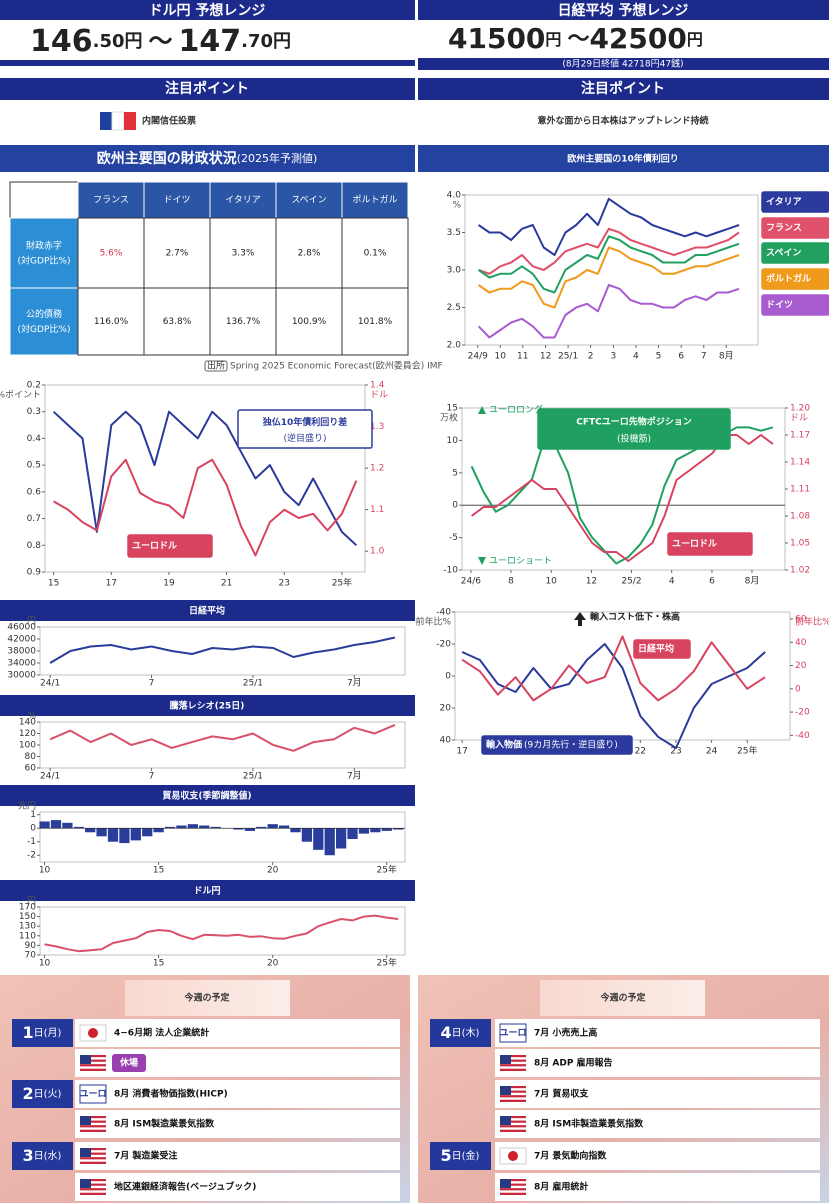  Describe the element at coordinates (253, 684) in the screenshot. I see `x-tick-label: 25/1` at that location.